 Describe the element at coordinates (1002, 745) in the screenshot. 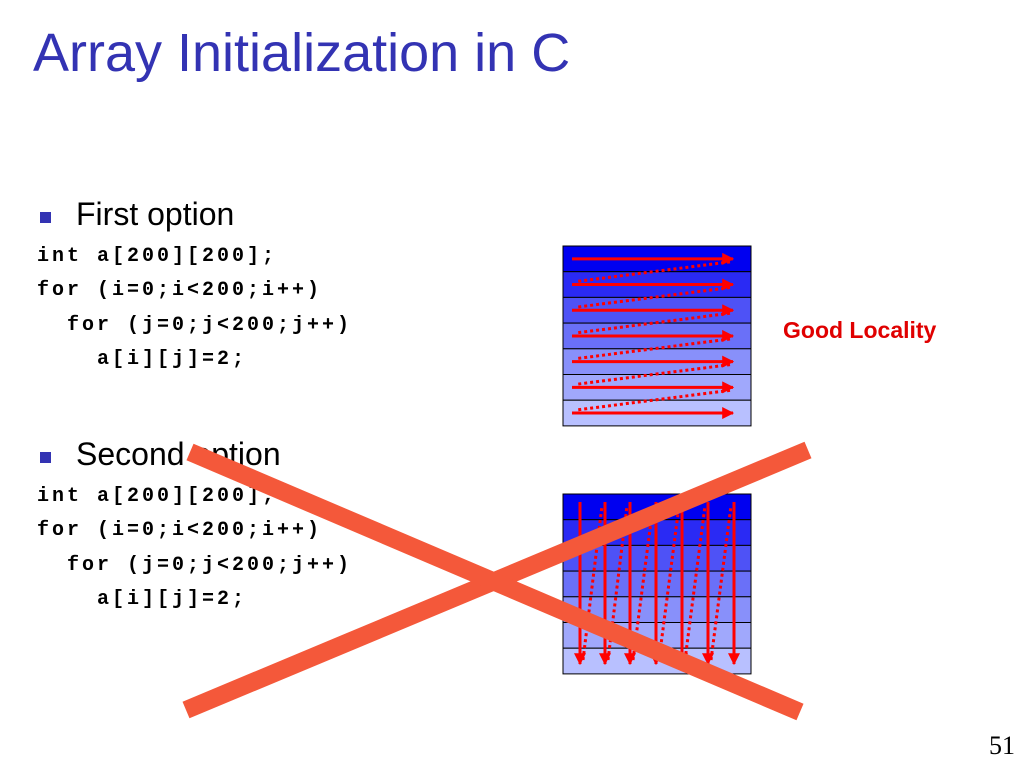

I see `page-number: 51` at that location.